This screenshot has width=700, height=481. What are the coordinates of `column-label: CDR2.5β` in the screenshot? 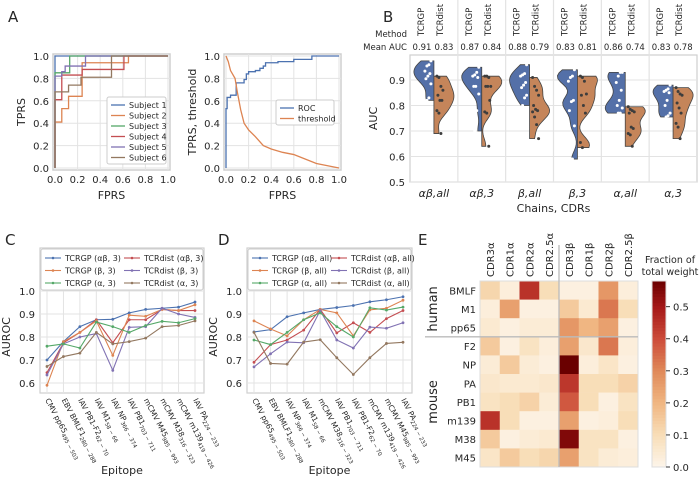 It's located at (629, 255).